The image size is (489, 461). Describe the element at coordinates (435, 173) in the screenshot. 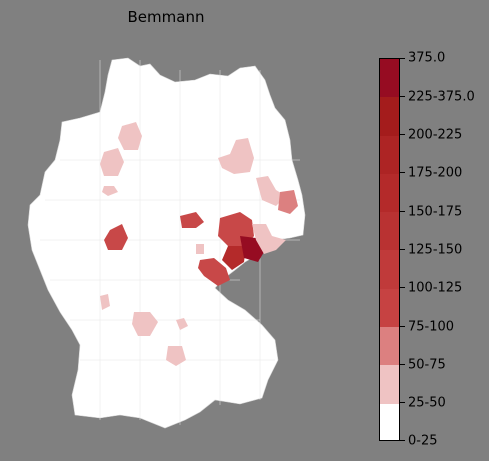

I see `colorbar-label: 175-200` at that location.